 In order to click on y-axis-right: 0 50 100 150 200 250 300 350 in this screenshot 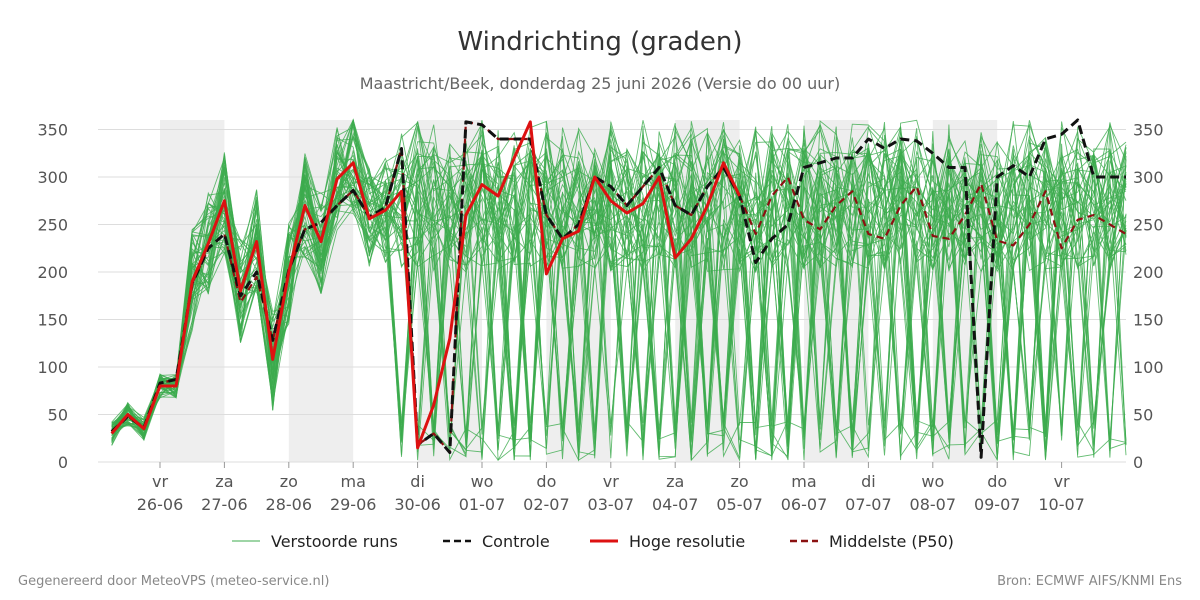, I will do `click(1148, 297)`.